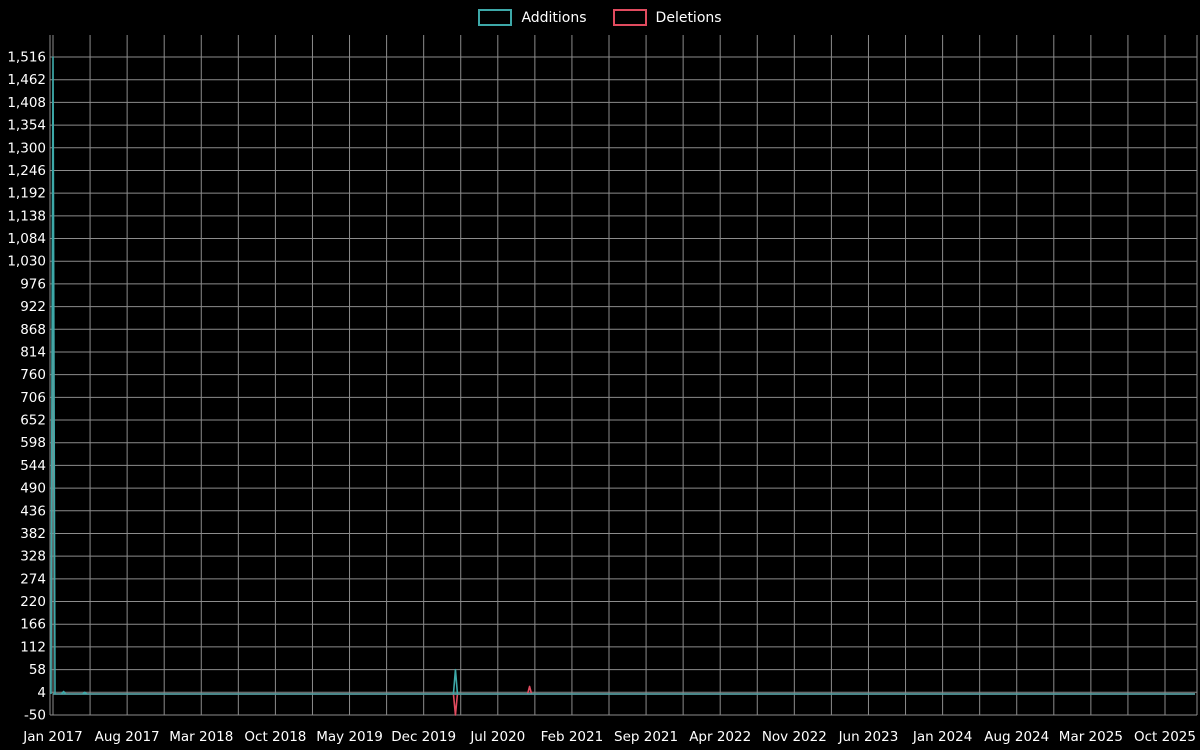 This screenshot has height=750, width=1200. Describe the element at coordinates (33, 398) in the screenshot. I see `y-tick-label: 706` at that location.